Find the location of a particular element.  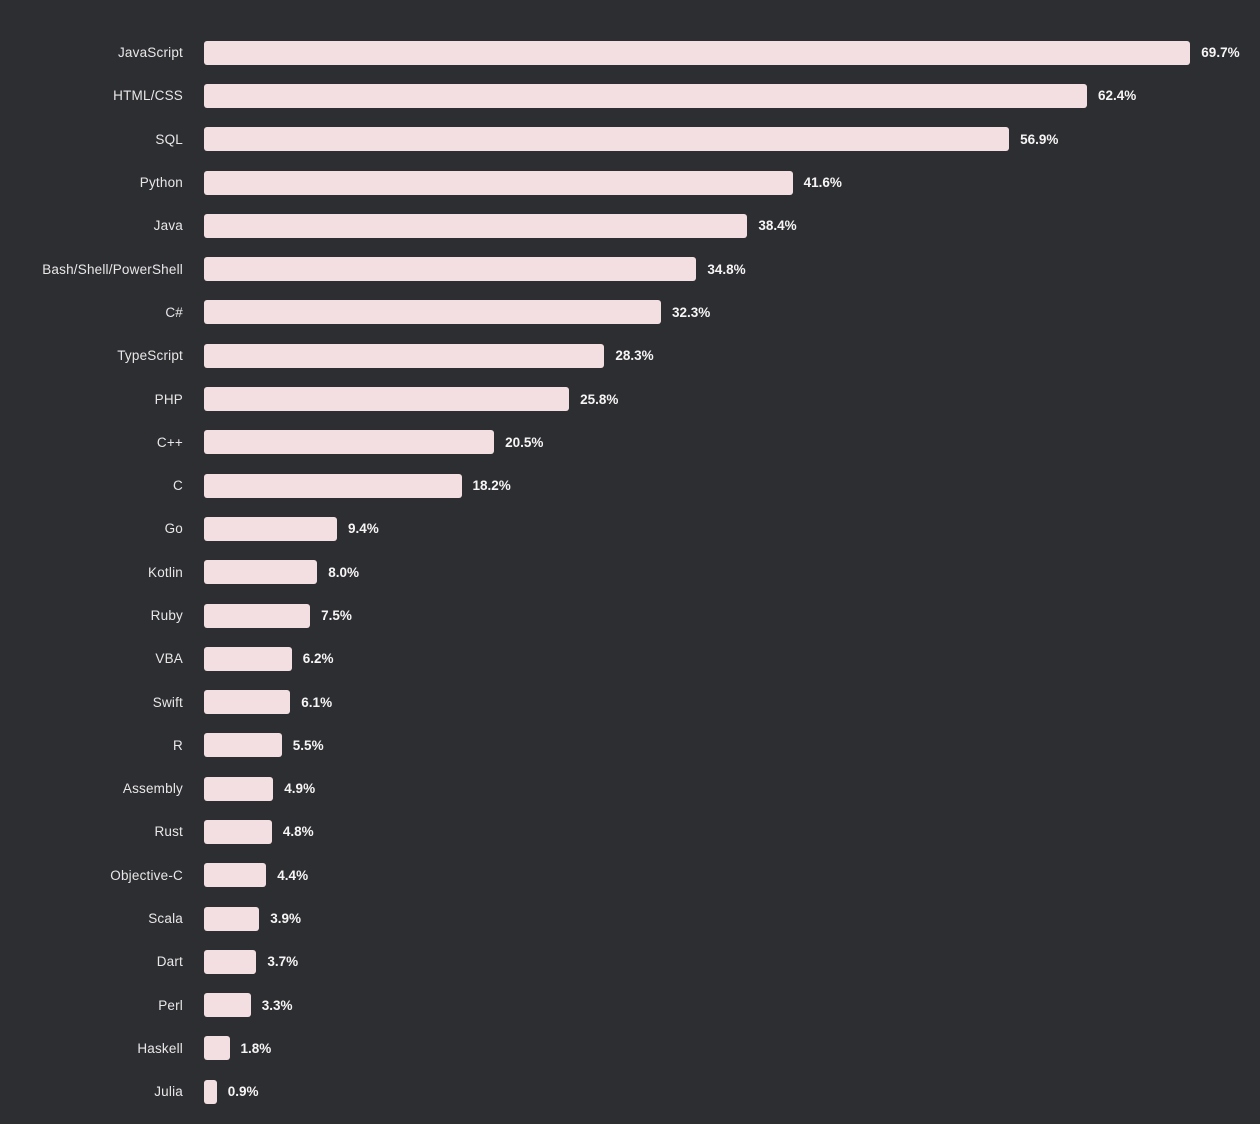

category-label: Assembly is located at coordinates (152, 789).